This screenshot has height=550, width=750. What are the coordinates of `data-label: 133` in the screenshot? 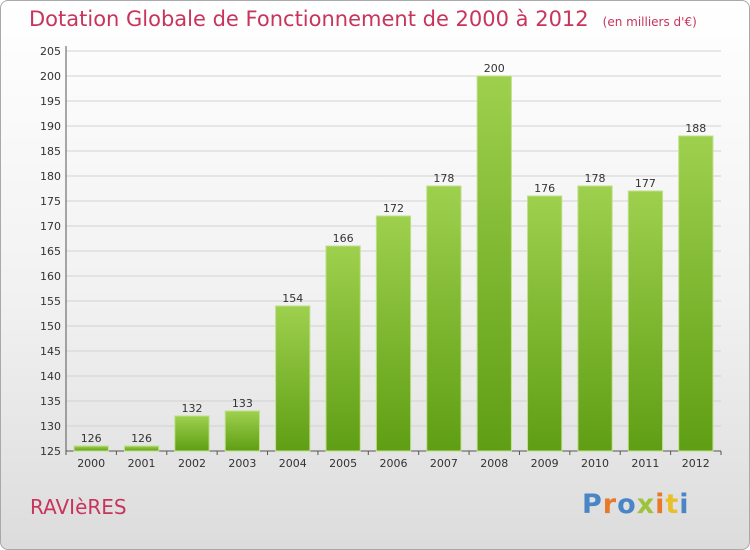 It's located at (242, 403).